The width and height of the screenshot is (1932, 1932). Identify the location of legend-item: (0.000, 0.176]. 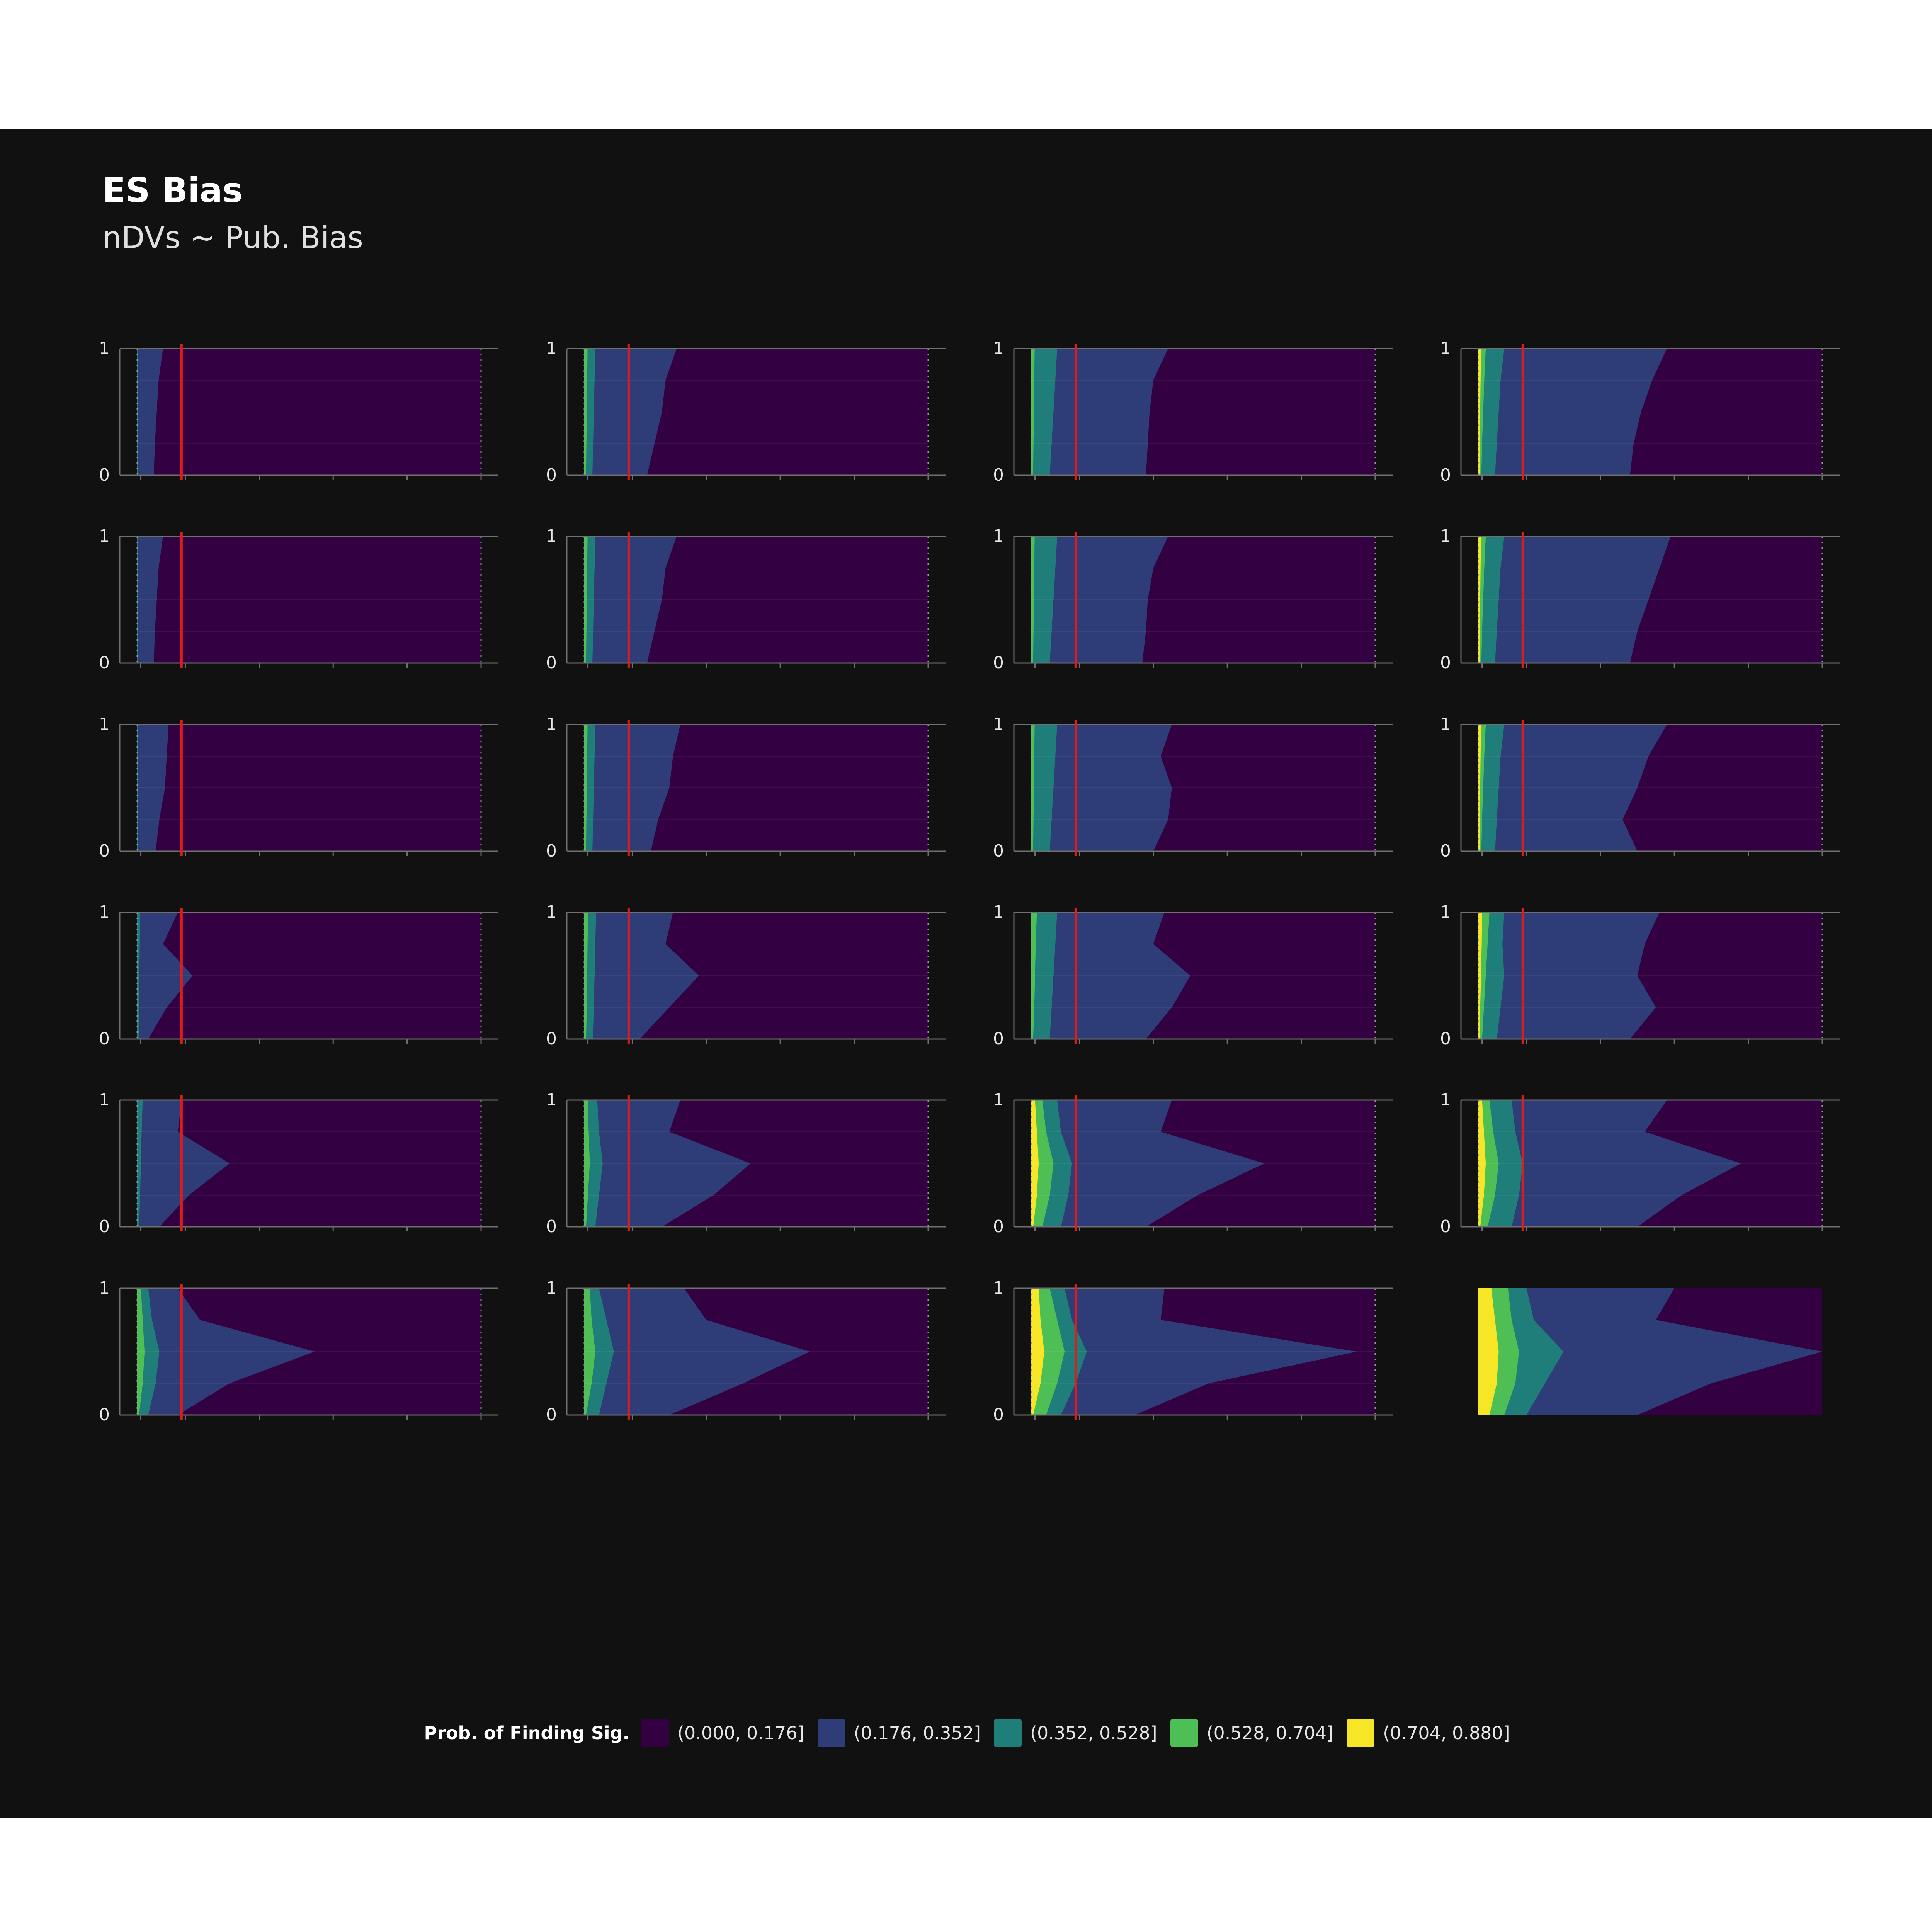
(723, 1733).